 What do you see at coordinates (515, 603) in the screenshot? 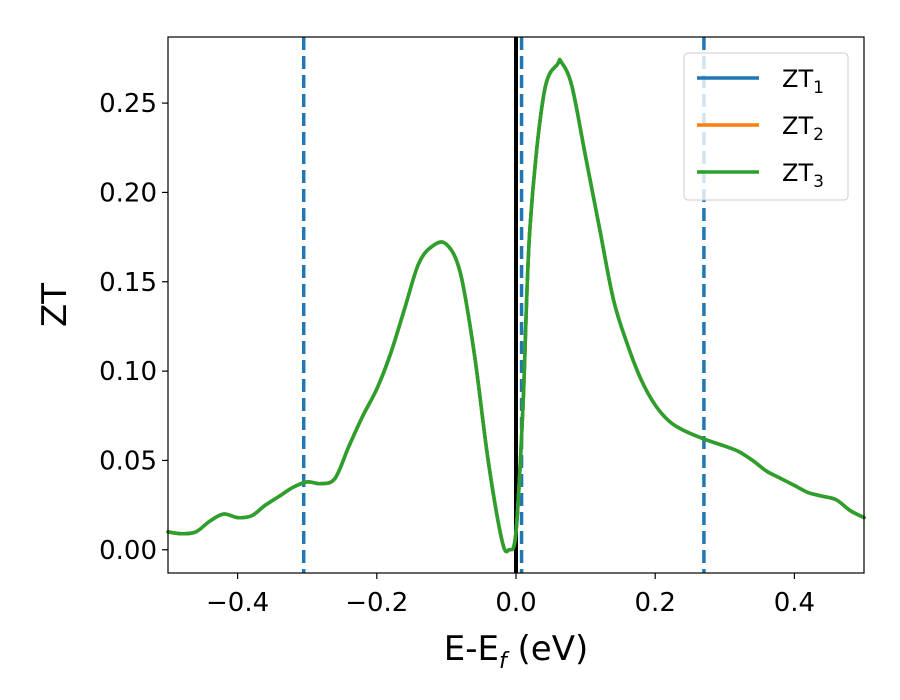
I see `x-tick-label: 0.0` at bounding box center [515, 603].